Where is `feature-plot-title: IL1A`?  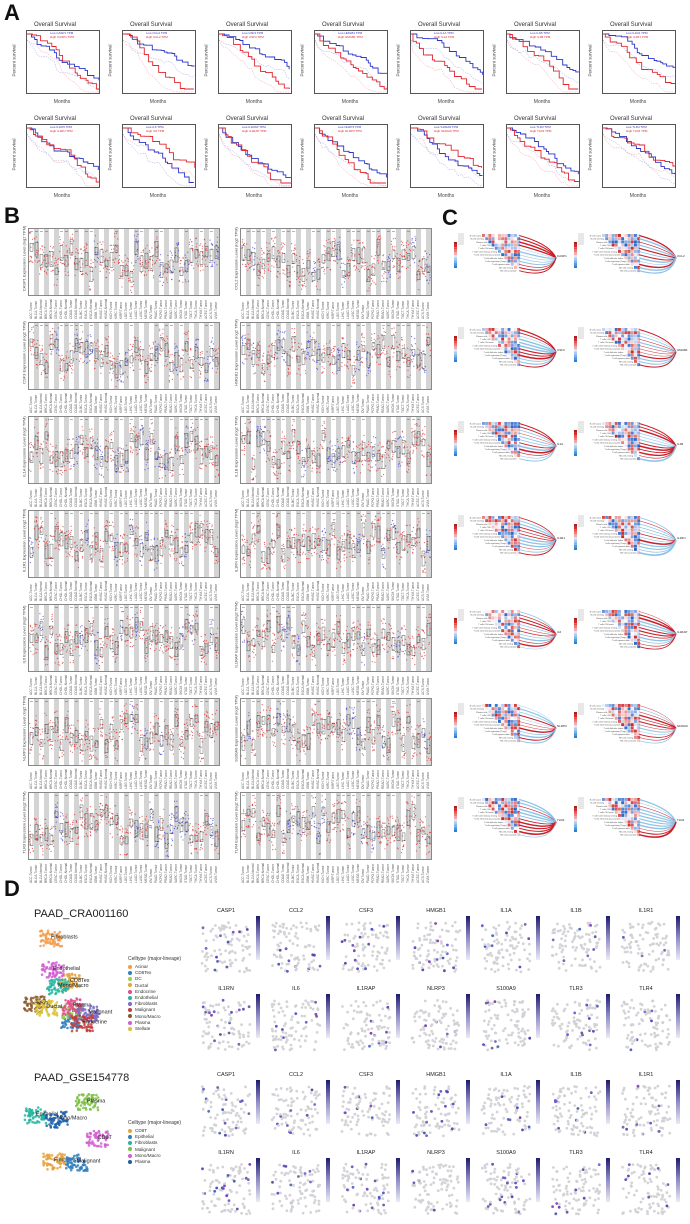 feature-plot-title: IL1A is located at coordinates (506, 911).